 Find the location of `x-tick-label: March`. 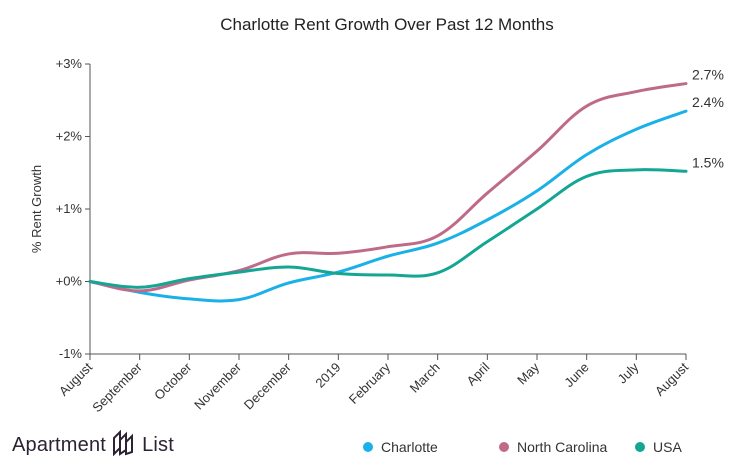

x-tick-label: March is located at coordinates (425, 378).